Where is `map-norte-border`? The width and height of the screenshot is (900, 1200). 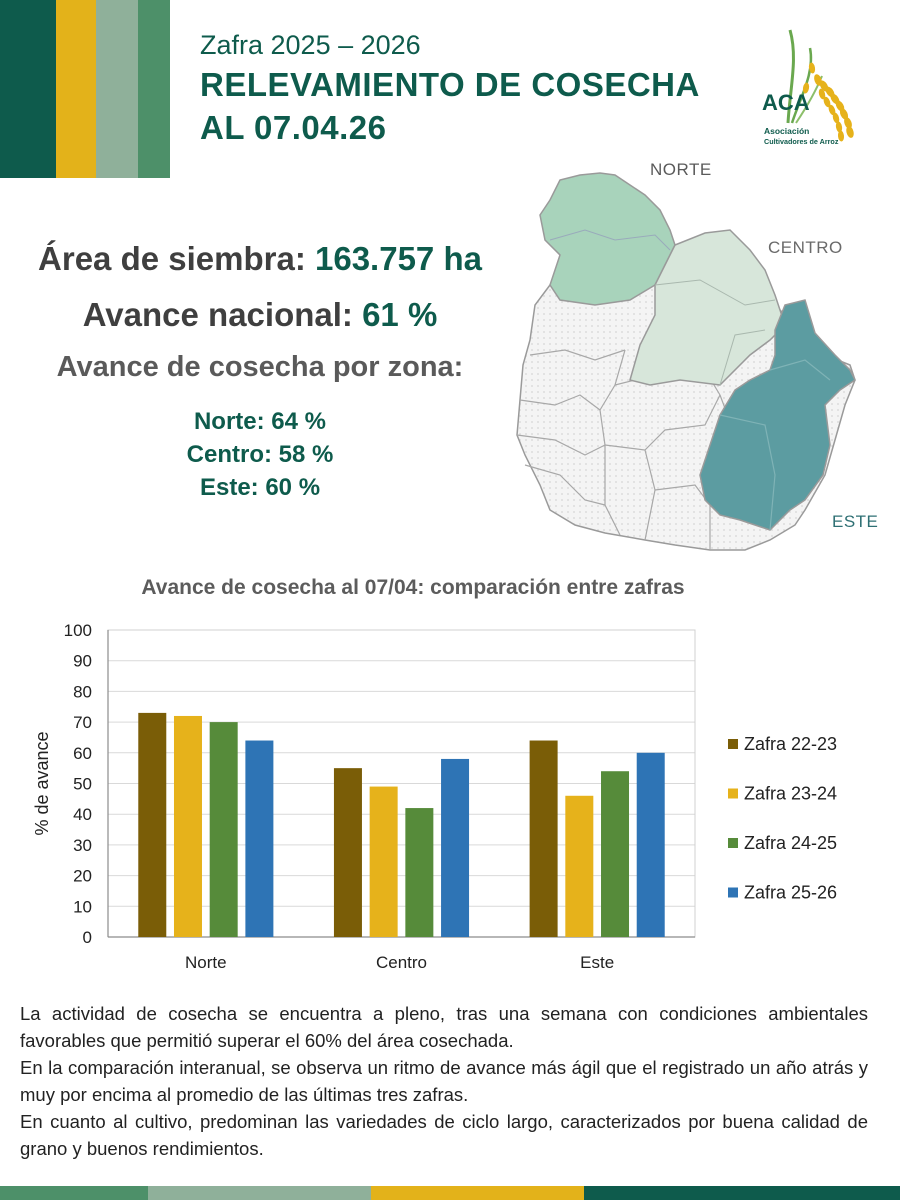
map-norte-border is located at coordinates (610, 240).